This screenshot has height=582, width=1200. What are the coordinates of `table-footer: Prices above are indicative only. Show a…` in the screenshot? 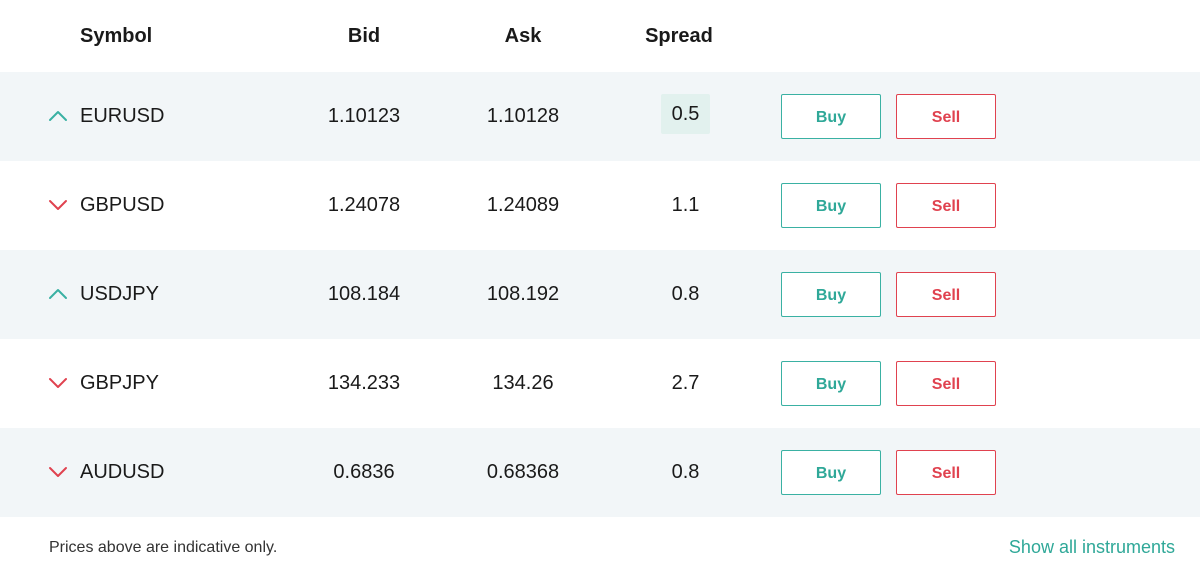 It's located at (600, 549).